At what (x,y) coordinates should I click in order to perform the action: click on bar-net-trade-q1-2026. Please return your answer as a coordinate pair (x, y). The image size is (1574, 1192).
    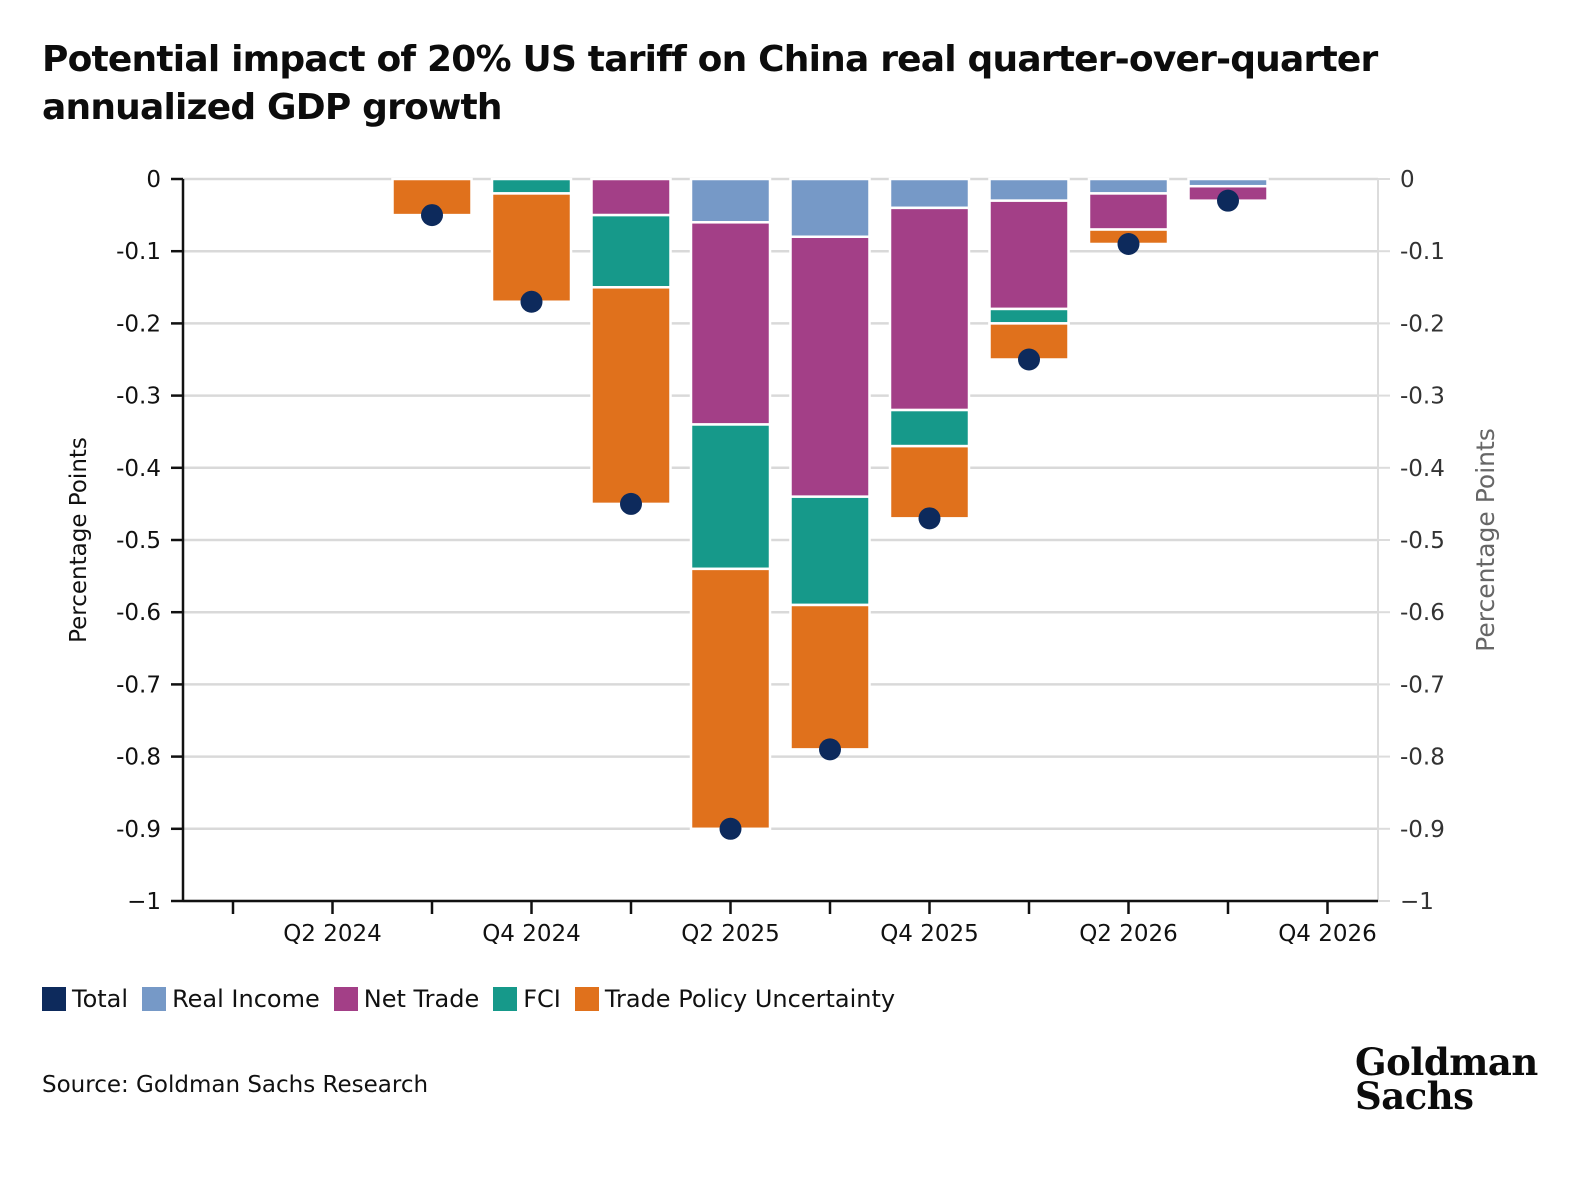
    Looking at the image, I should click on (1029, 255).